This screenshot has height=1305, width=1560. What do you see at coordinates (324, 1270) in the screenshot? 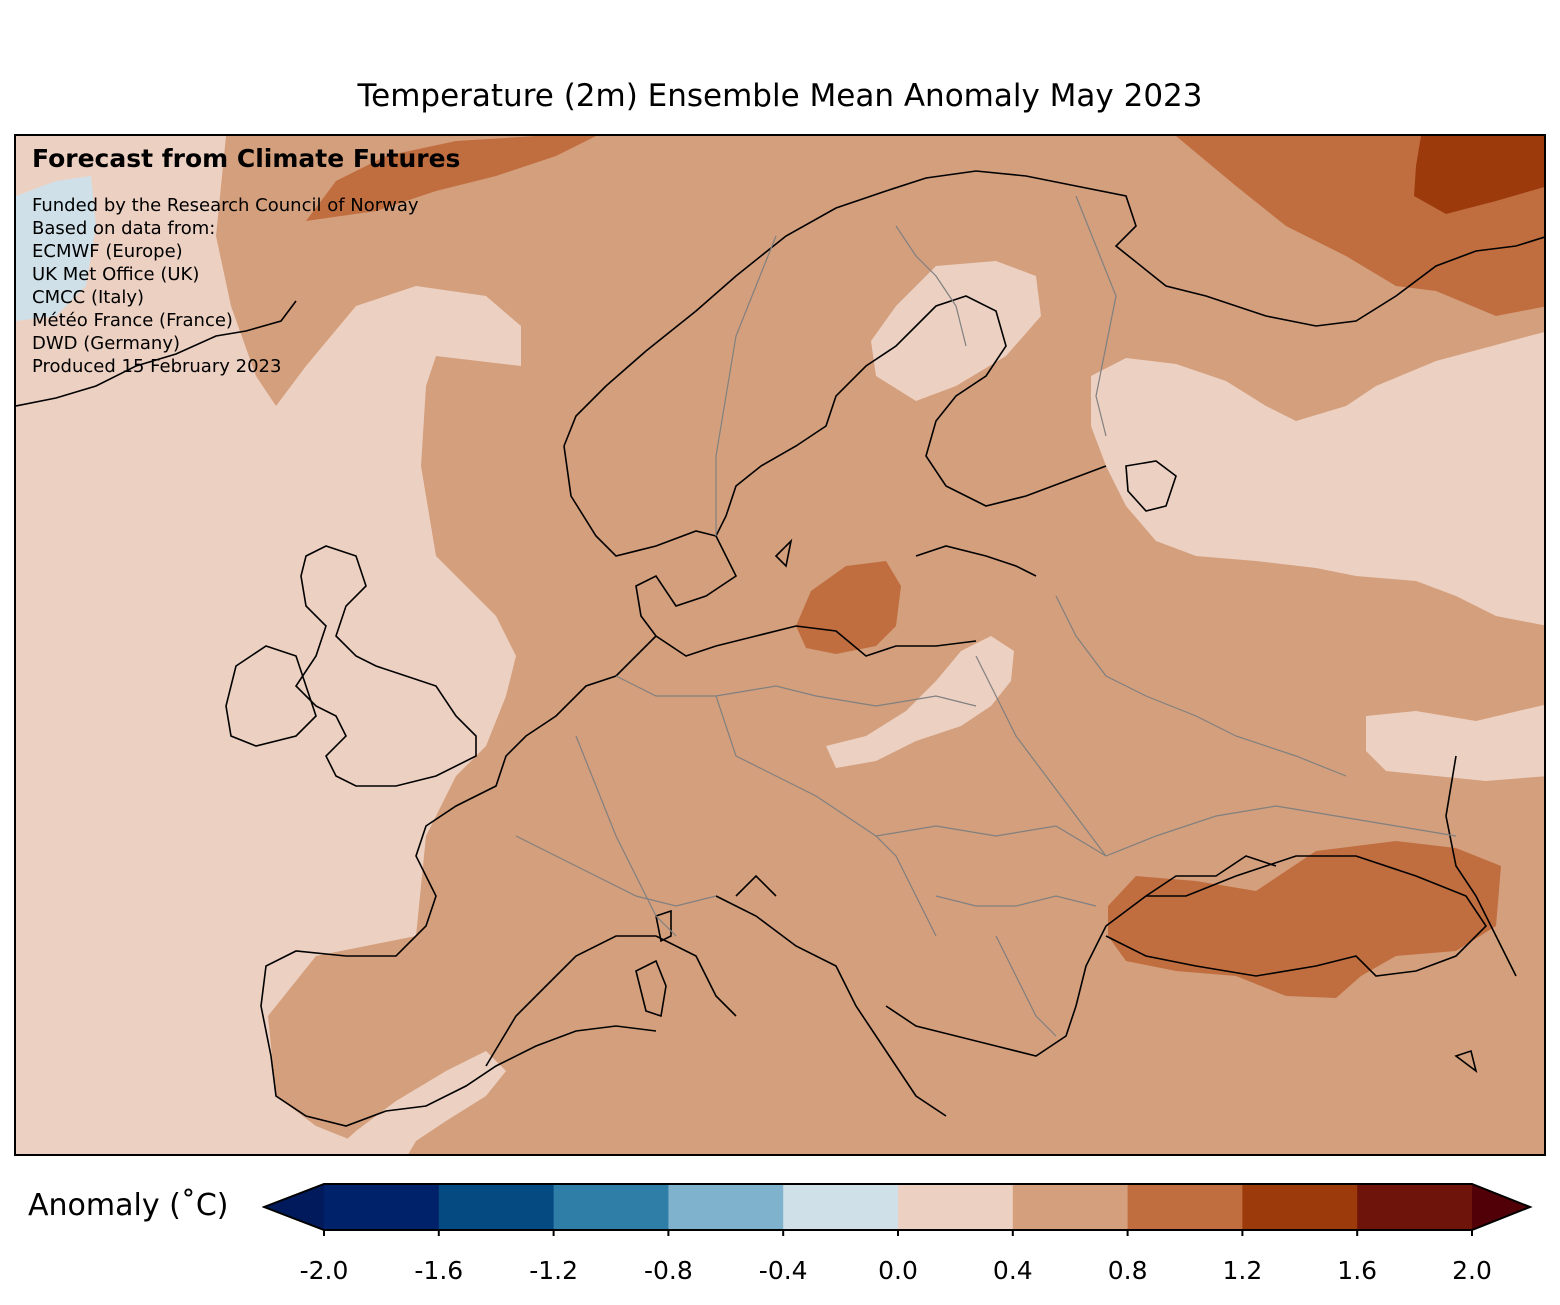
I see `colorbar-tick-label: -2.0` at bounding box center [324, 1270].